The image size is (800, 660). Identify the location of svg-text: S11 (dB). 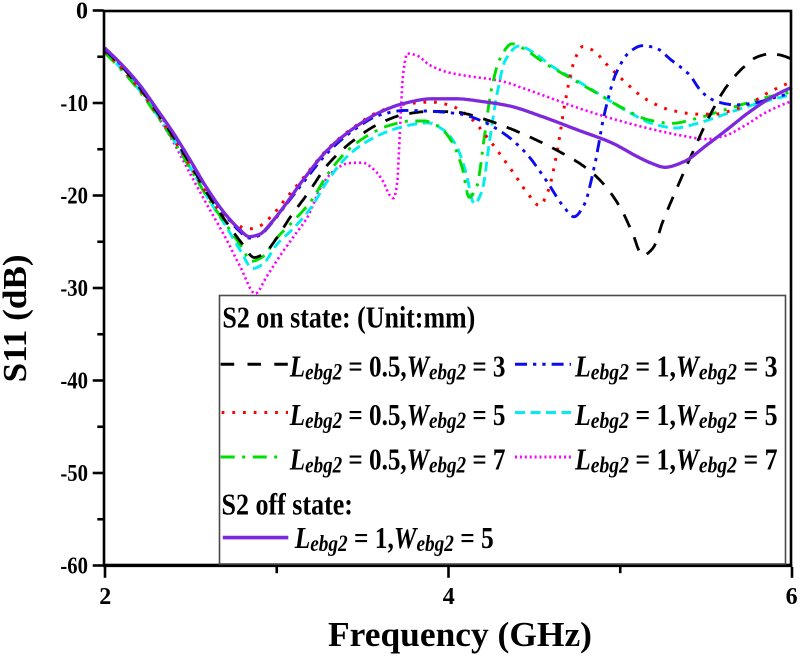
(17, 318).